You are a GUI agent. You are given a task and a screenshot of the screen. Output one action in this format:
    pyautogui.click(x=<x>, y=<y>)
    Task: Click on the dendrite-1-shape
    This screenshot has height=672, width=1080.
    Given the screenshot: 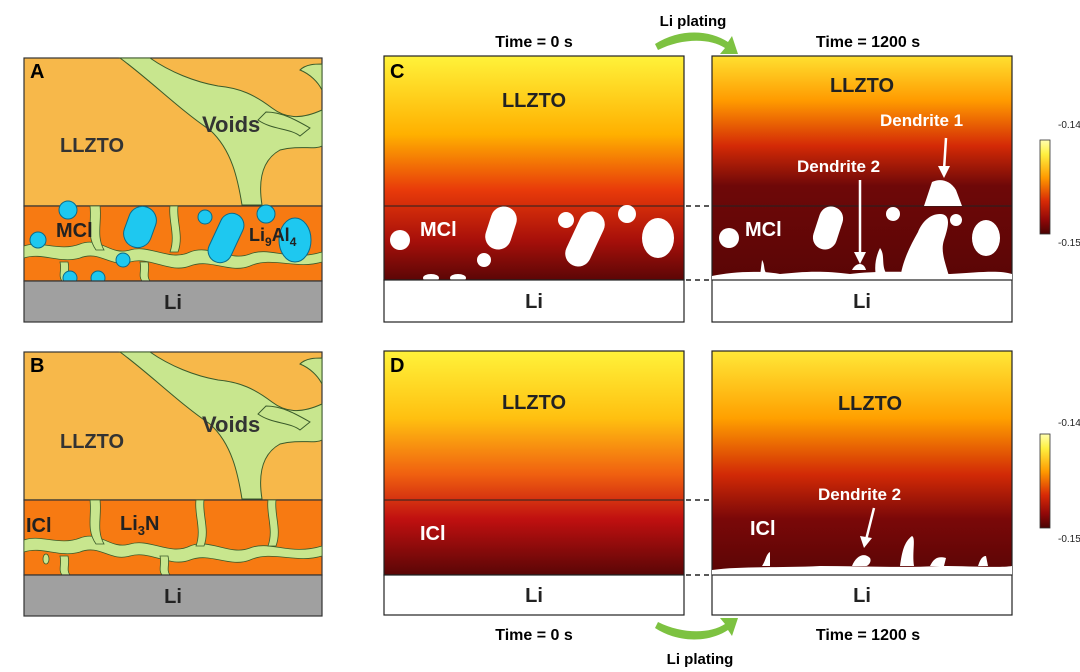 What is the action you would take?
    pyautogui.click(x=943, y=193)
    